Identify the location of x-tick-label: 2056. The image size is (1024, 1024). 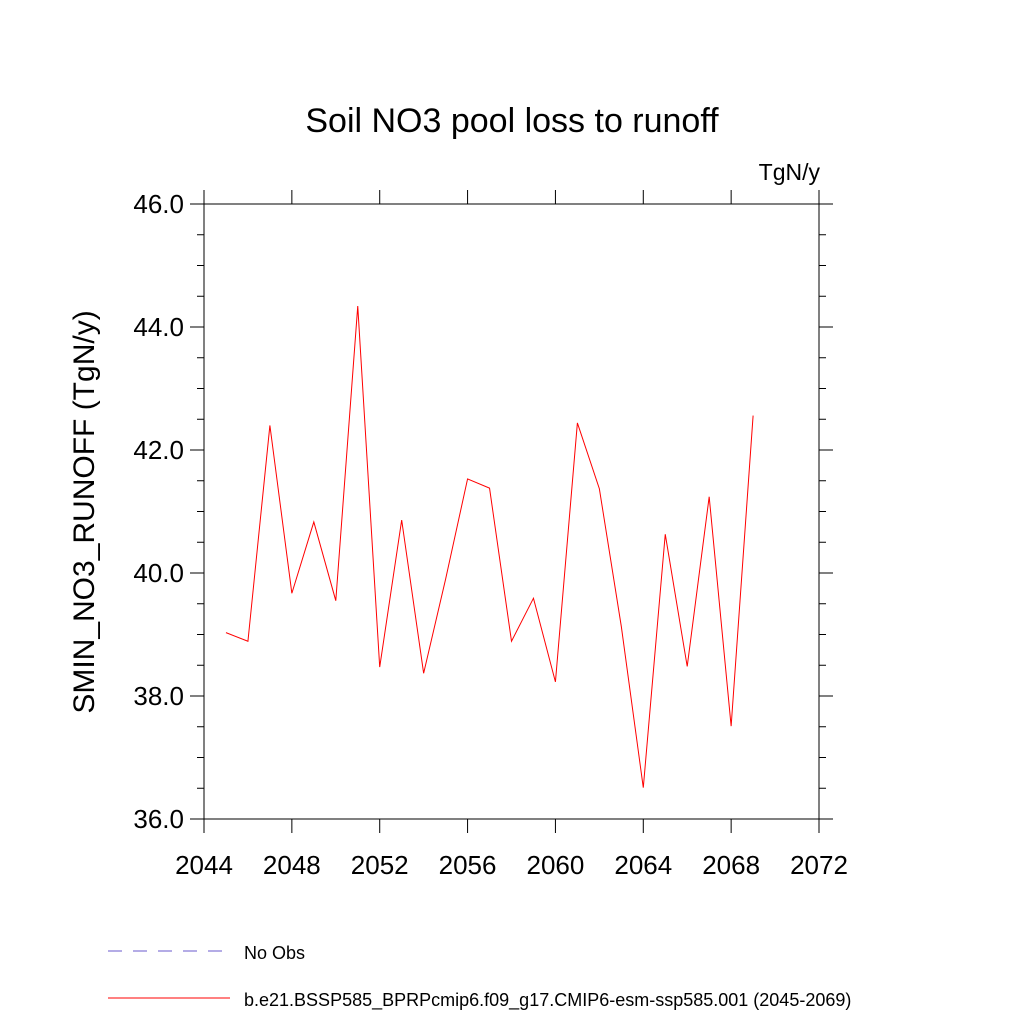
(468, 865).